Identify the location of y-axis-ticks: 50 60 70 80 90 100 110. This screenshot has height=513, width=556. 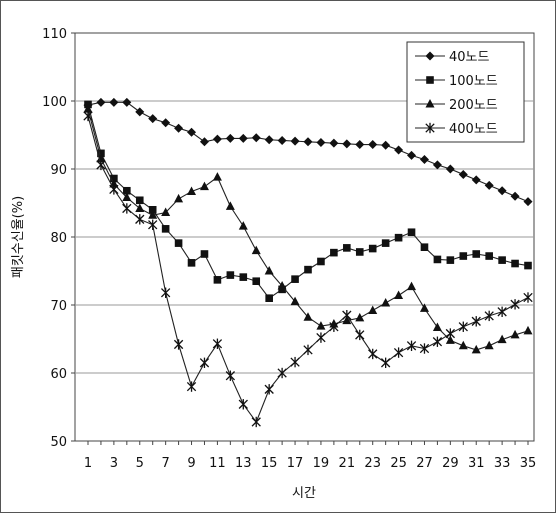
(58, 238).